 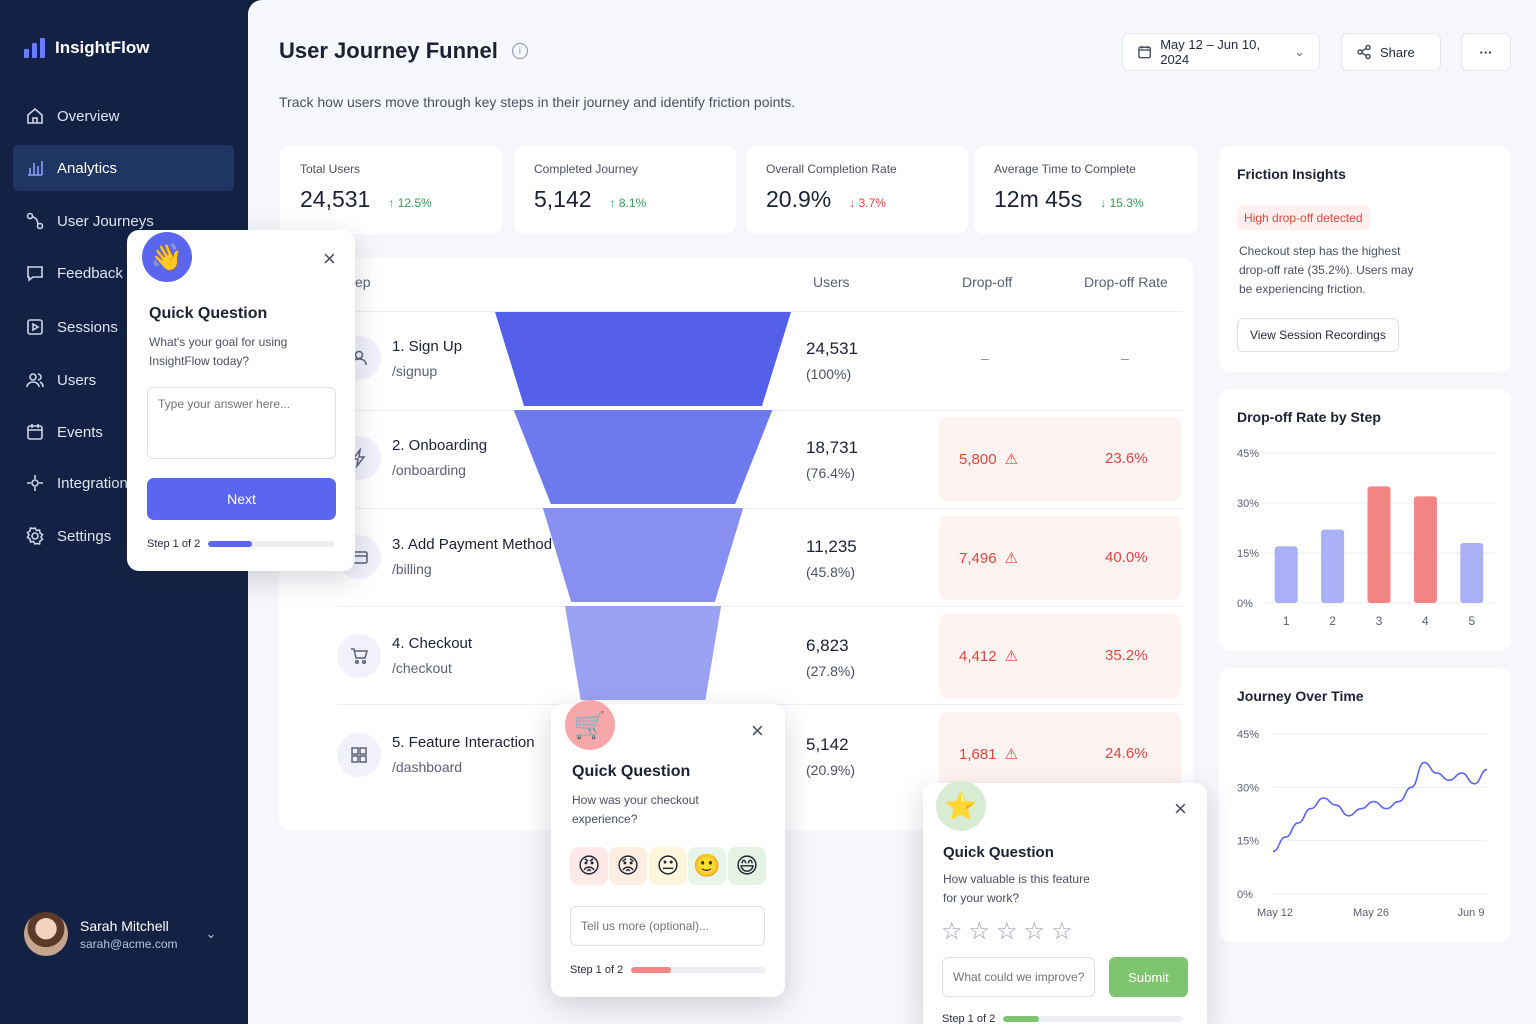 What do you see at coordinates (123, 327) in the screenshot?
I see `sidebar-item-sessions: Sessions` at bounding box center [123, 327].